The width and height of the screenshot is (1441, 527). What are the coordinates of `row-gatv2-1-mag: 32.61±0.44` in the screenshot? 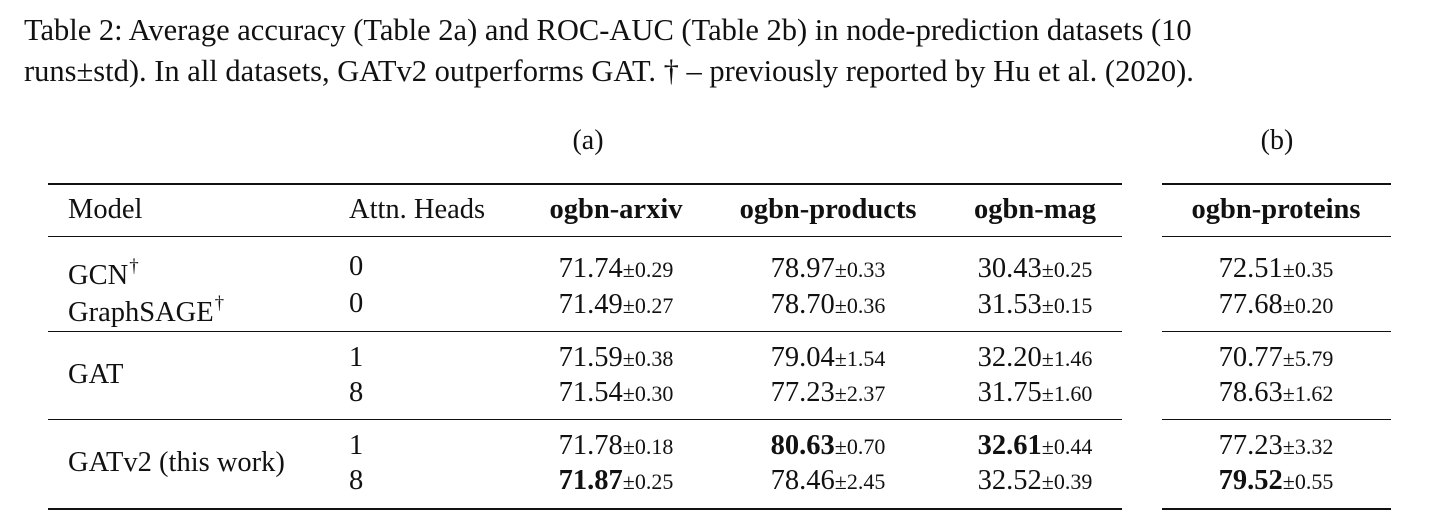 It's located at (1035, 445).